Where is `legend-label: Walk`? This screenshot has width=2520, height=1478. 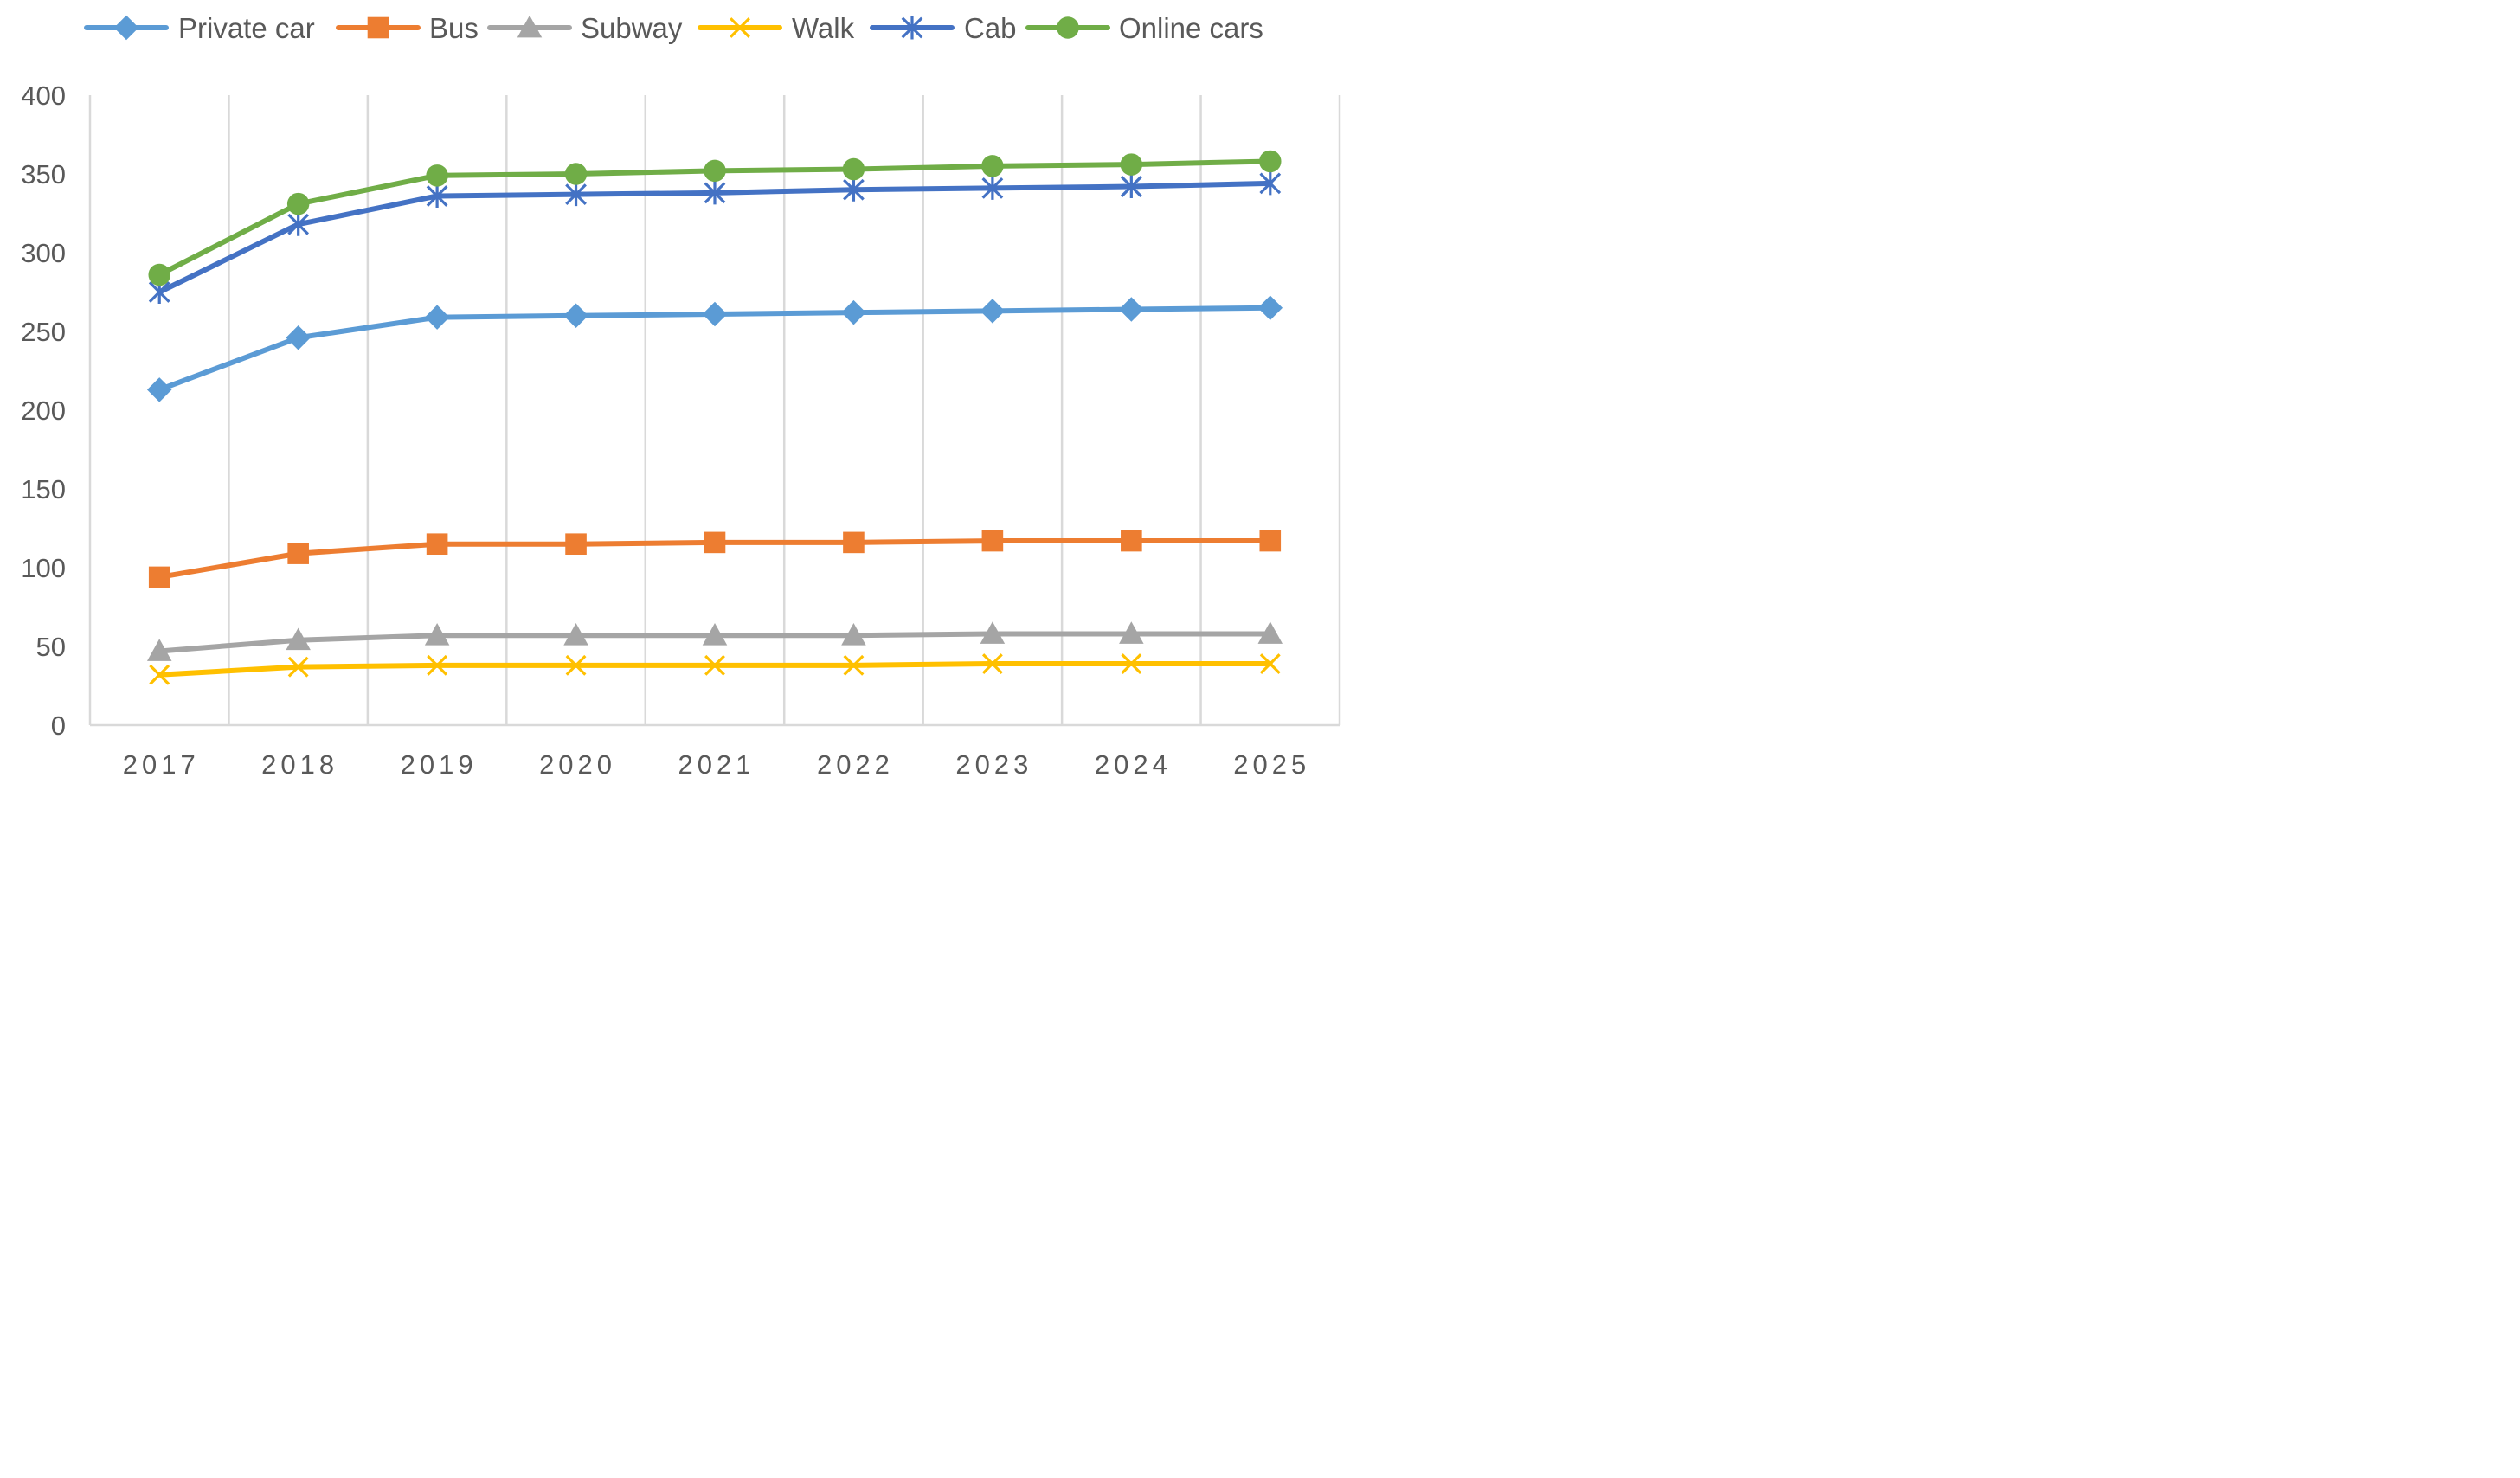
legend-label: Walk is located at coordinates (823, 28).